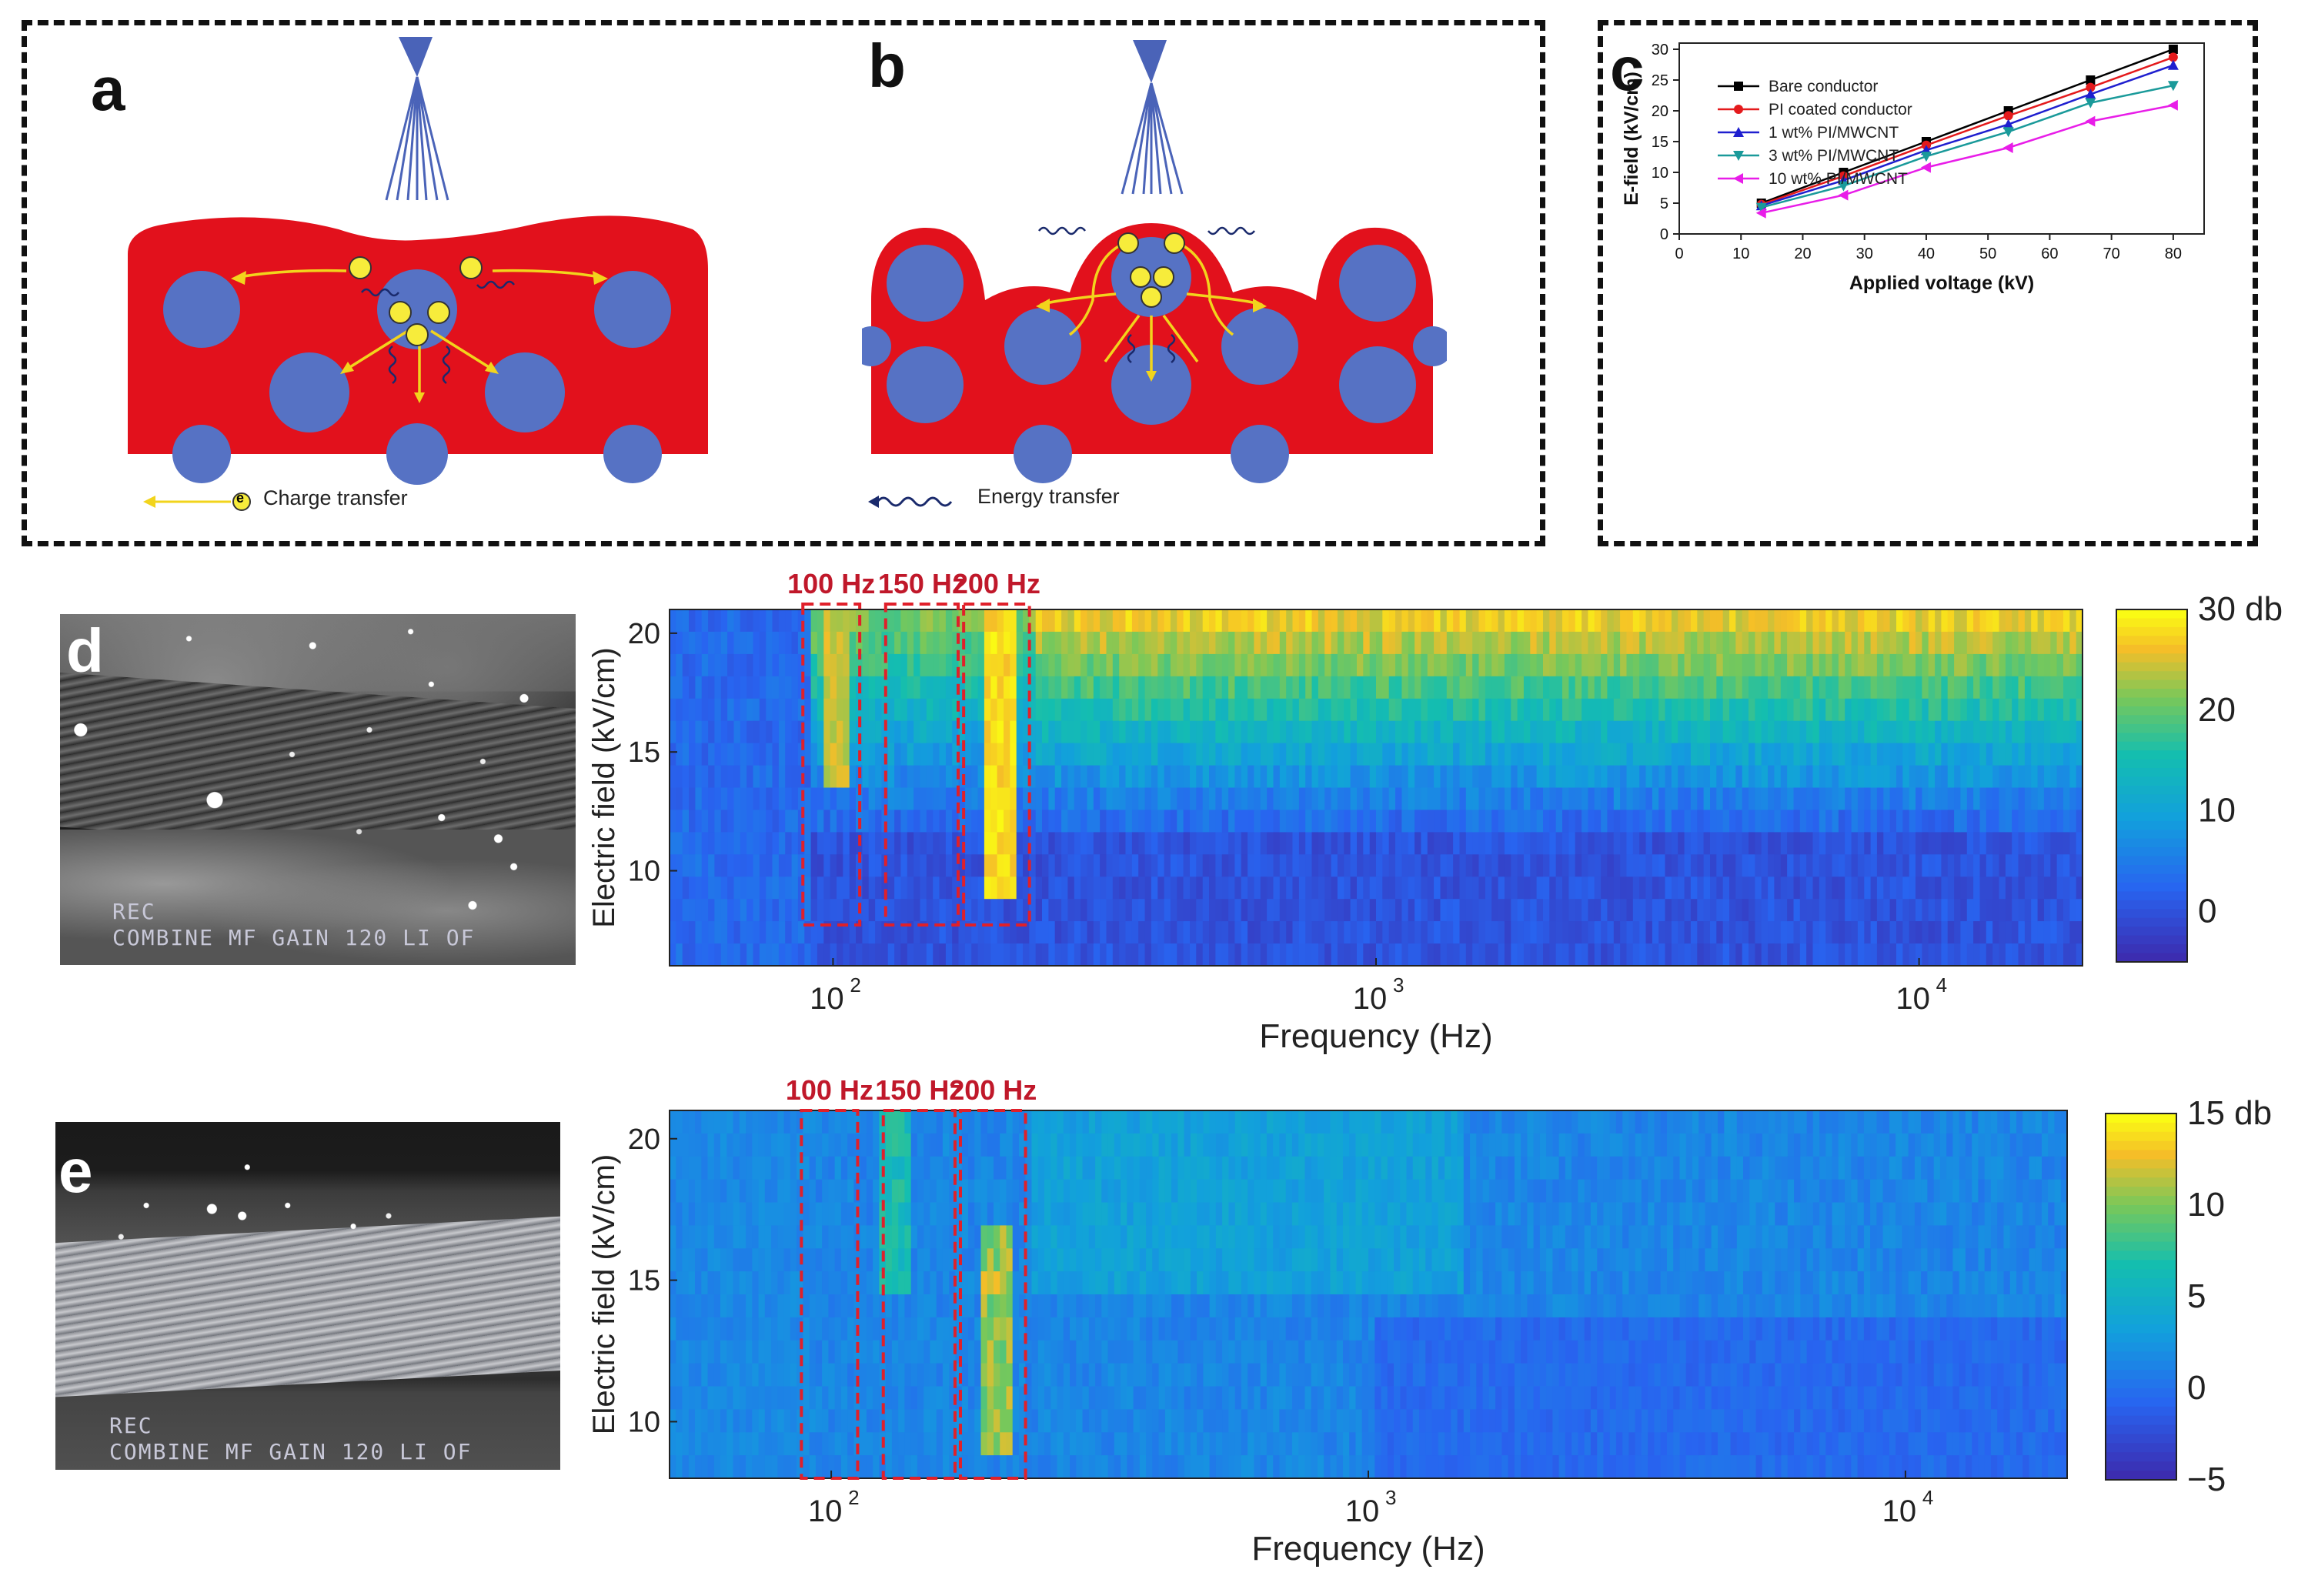 This screenshot has width=2298, height=1596. Describe the element at coordinates (831, 583) in the screenshot. I see `band-label-d: 100 Hz` at that location.